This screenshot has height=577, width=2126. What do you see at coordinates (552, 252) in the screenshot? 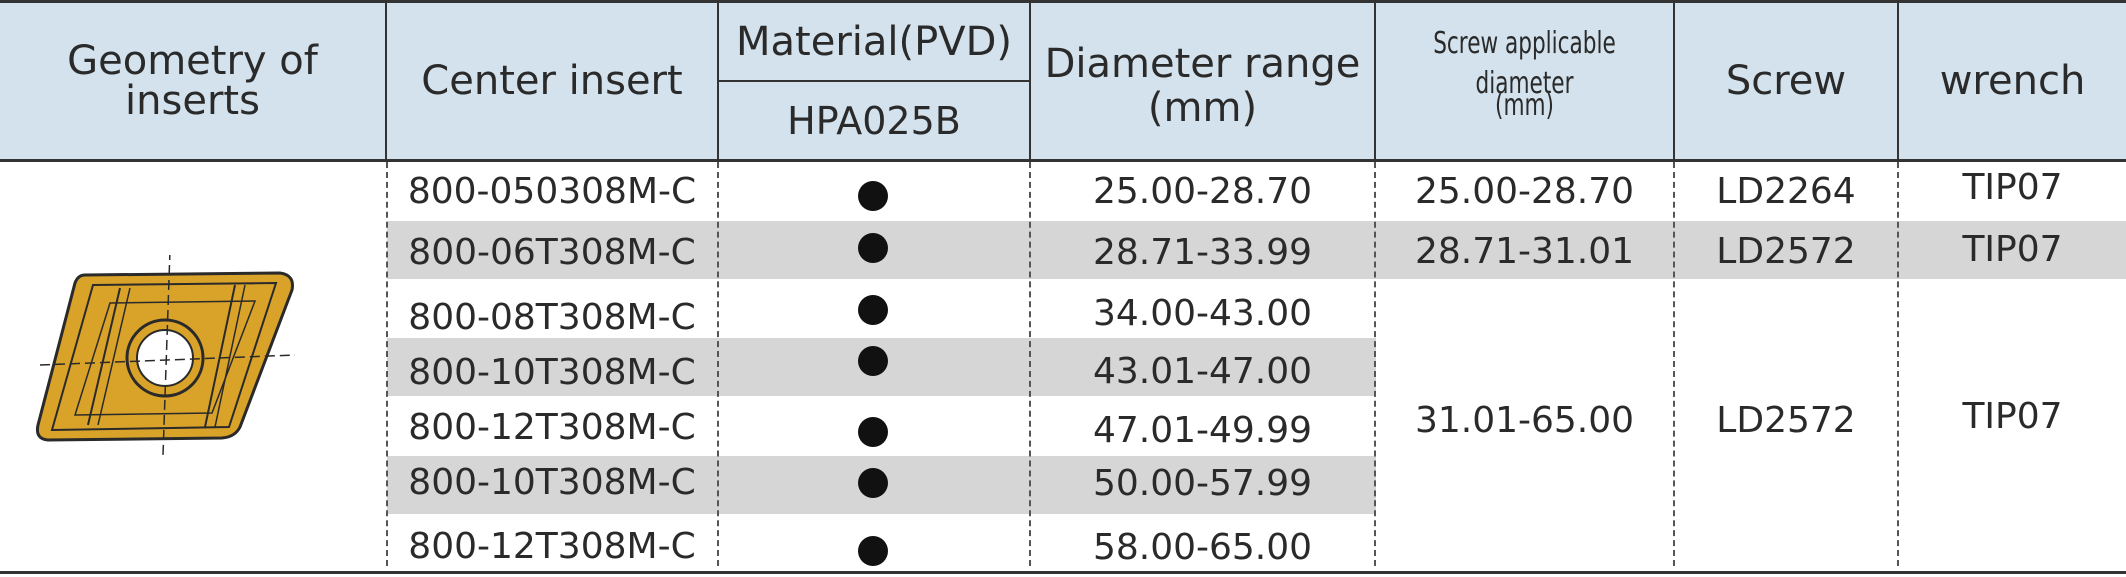
I see `table-cell-insert: 800-06T308M-C` at bounding box center [552, 252].